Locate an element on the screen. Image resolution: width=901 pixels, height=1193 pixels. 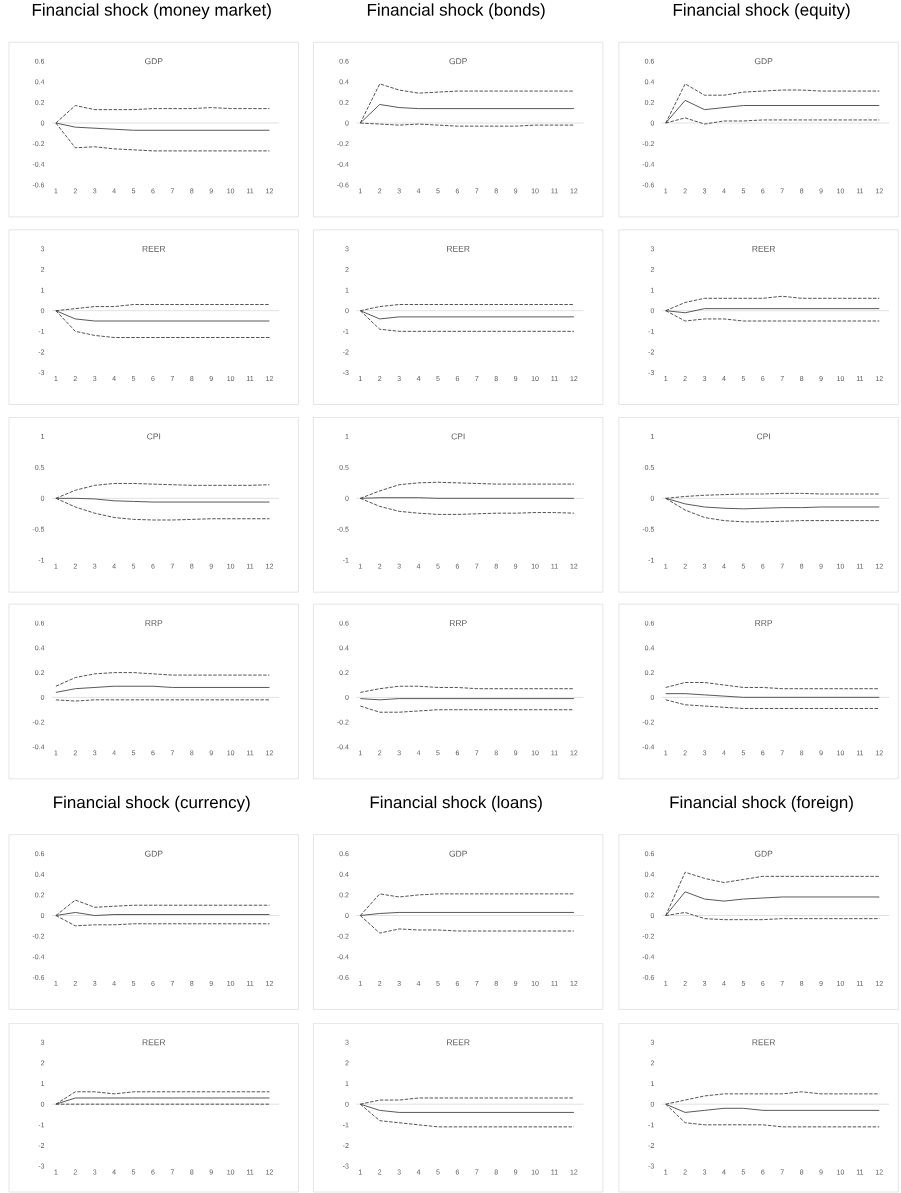
chart-title: Financial shock (loans) is located at coordinates (456, 803).